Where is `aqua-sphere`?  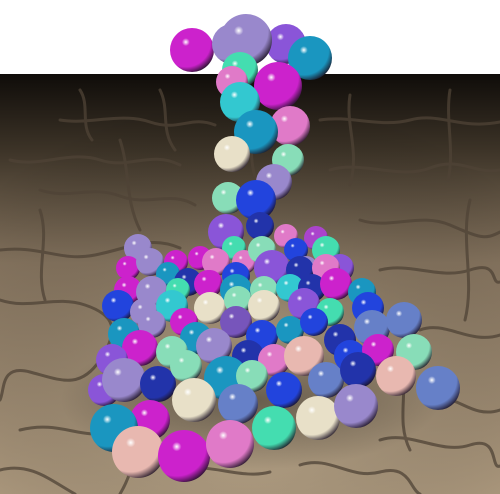
aqua-sphere is located at coordinates (274, 428).